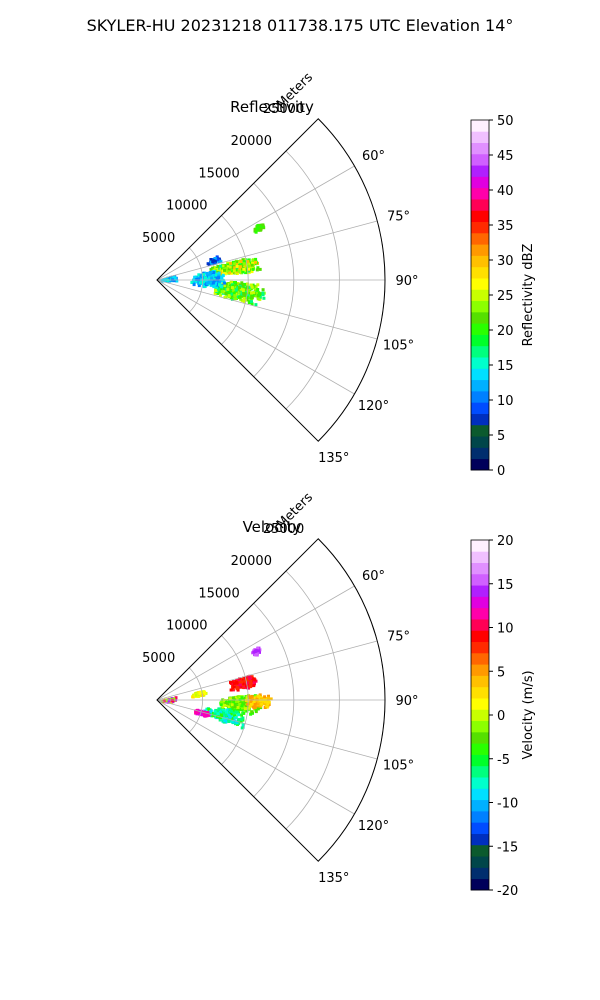  I want to click on colorbar-tick-label: 35, so click(505, 226).